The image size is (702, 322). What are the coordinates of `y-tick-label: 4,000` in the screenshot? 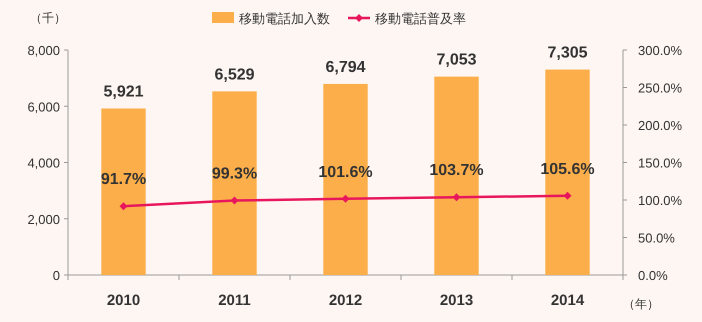 It's located at (43, 163).